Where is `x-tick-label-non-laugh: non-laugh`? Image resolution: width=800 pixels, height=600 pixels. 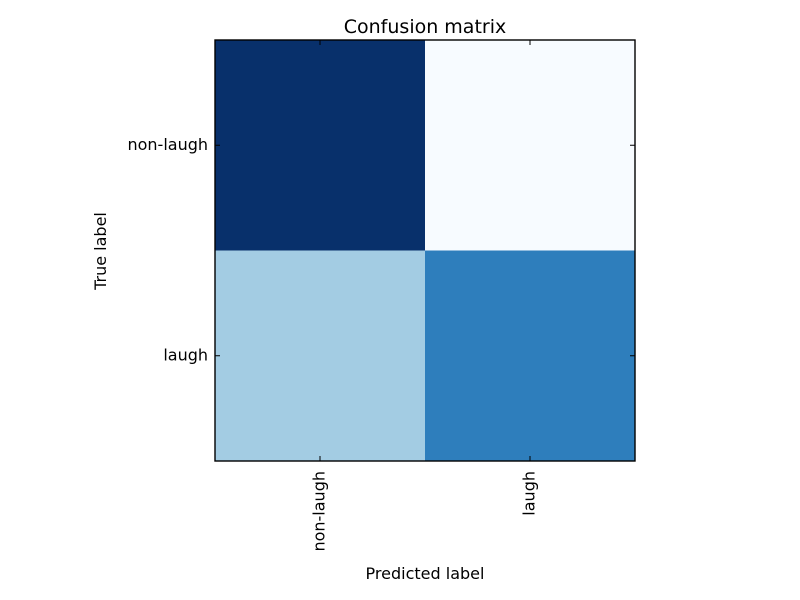 x-tick-label-non-laugh: non-laugh is located at coordinates (319, 511).